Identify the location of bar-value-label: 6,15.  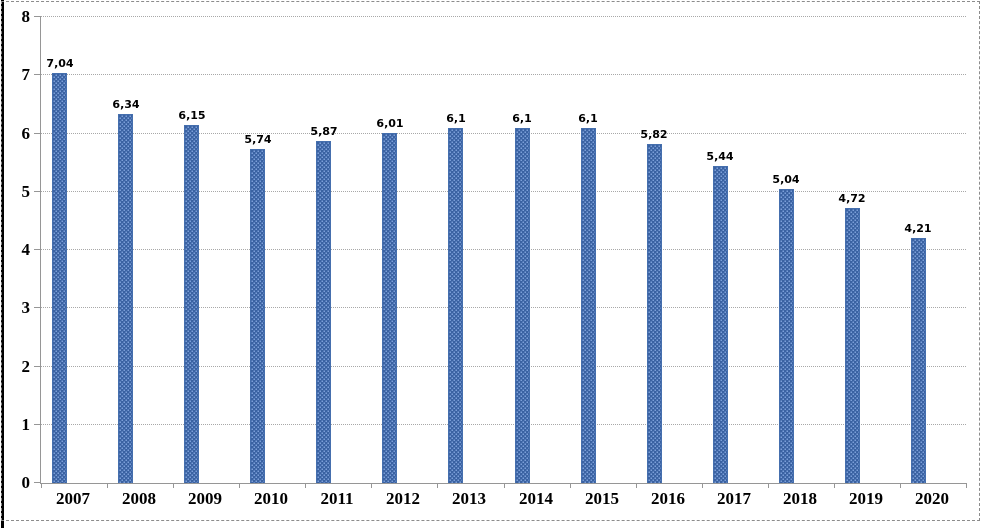
(192, 115).